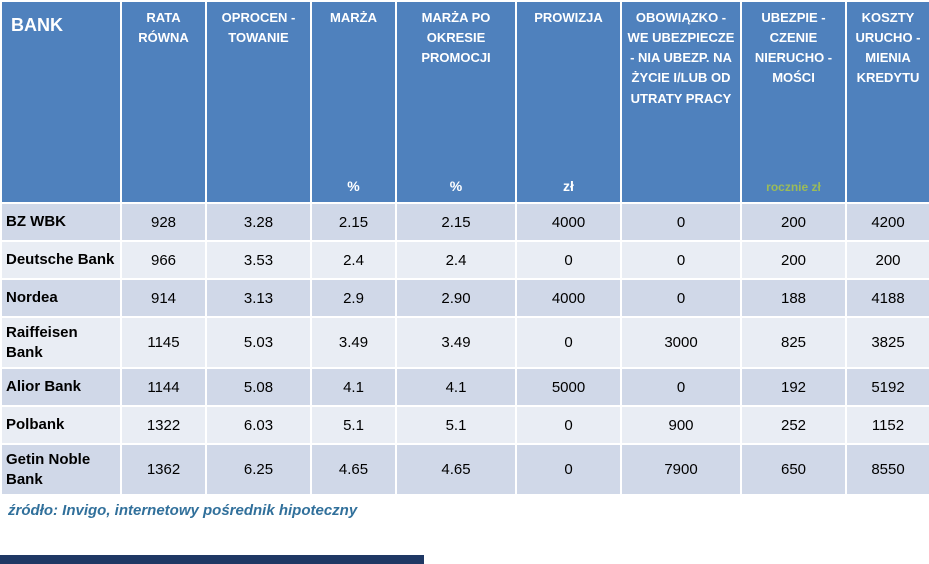 This screenshot has height=564, width=929. Describe the element at coordinates (793, 48) in the screenshot. I see `column-title: UBEZPIE - CZENIE NIERUCHO - MOŚCI` at that location.